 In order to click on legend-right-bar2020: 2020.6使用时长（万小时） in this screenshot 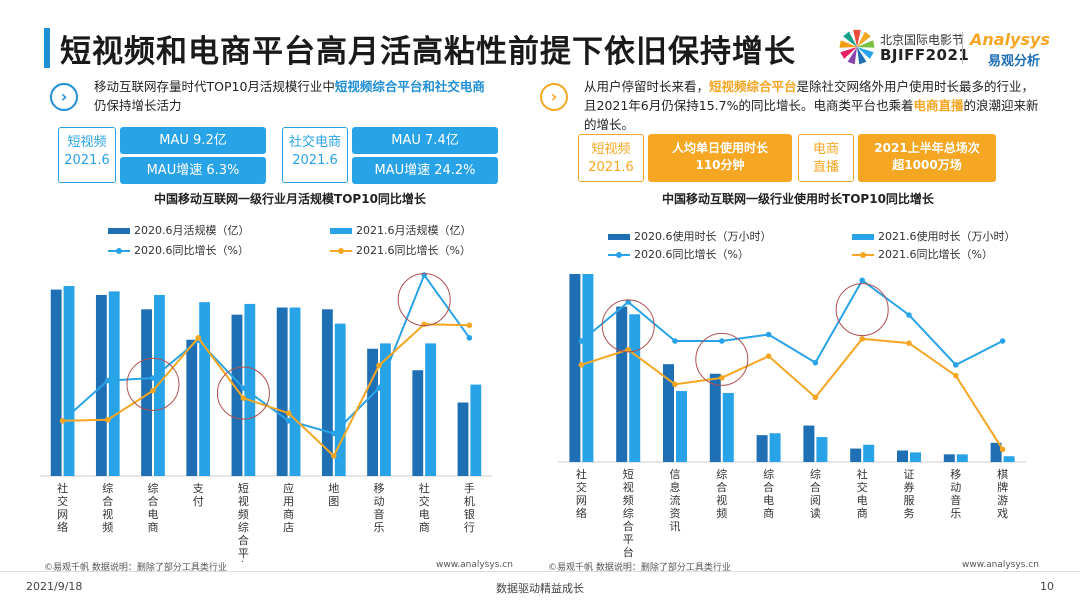, I will do `click(690, 236)`.